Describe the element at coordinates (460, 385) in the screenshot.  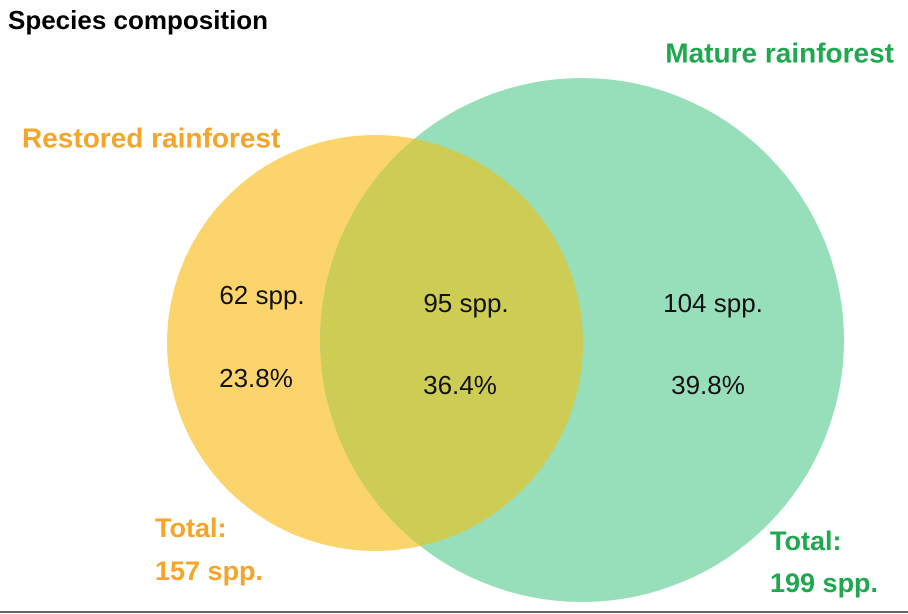
I see `region-percent: 36.4%` at that location.